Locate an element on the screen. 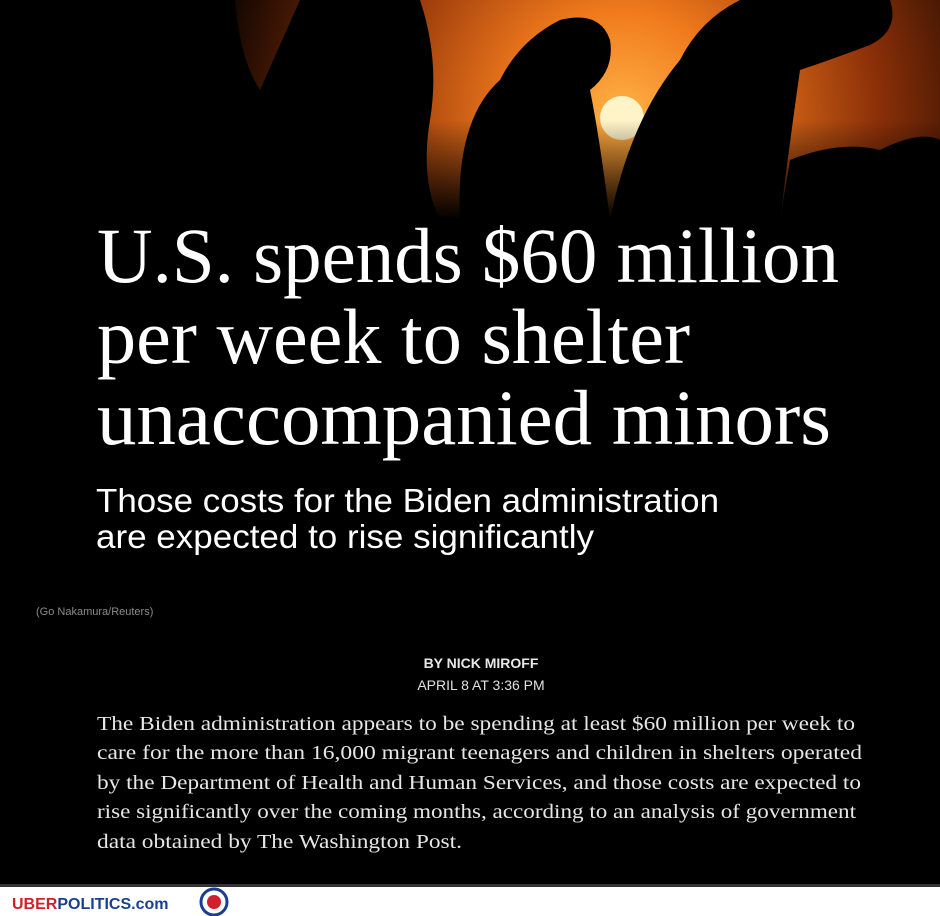  subtitle-line: Those costs for the Biden administration is located at coordinates (407, 500).